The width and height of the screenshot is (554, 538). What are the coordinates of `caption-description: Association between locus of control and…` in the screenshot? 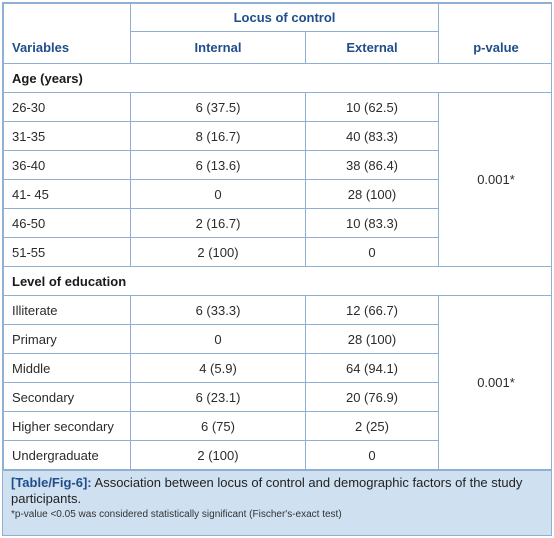 It's located at (267, 490).